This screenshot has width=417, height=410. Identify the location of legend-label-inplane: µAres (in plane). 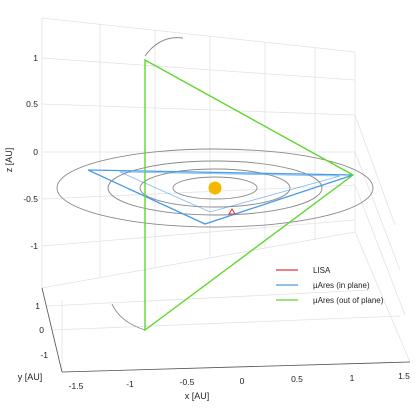
(341, 285).